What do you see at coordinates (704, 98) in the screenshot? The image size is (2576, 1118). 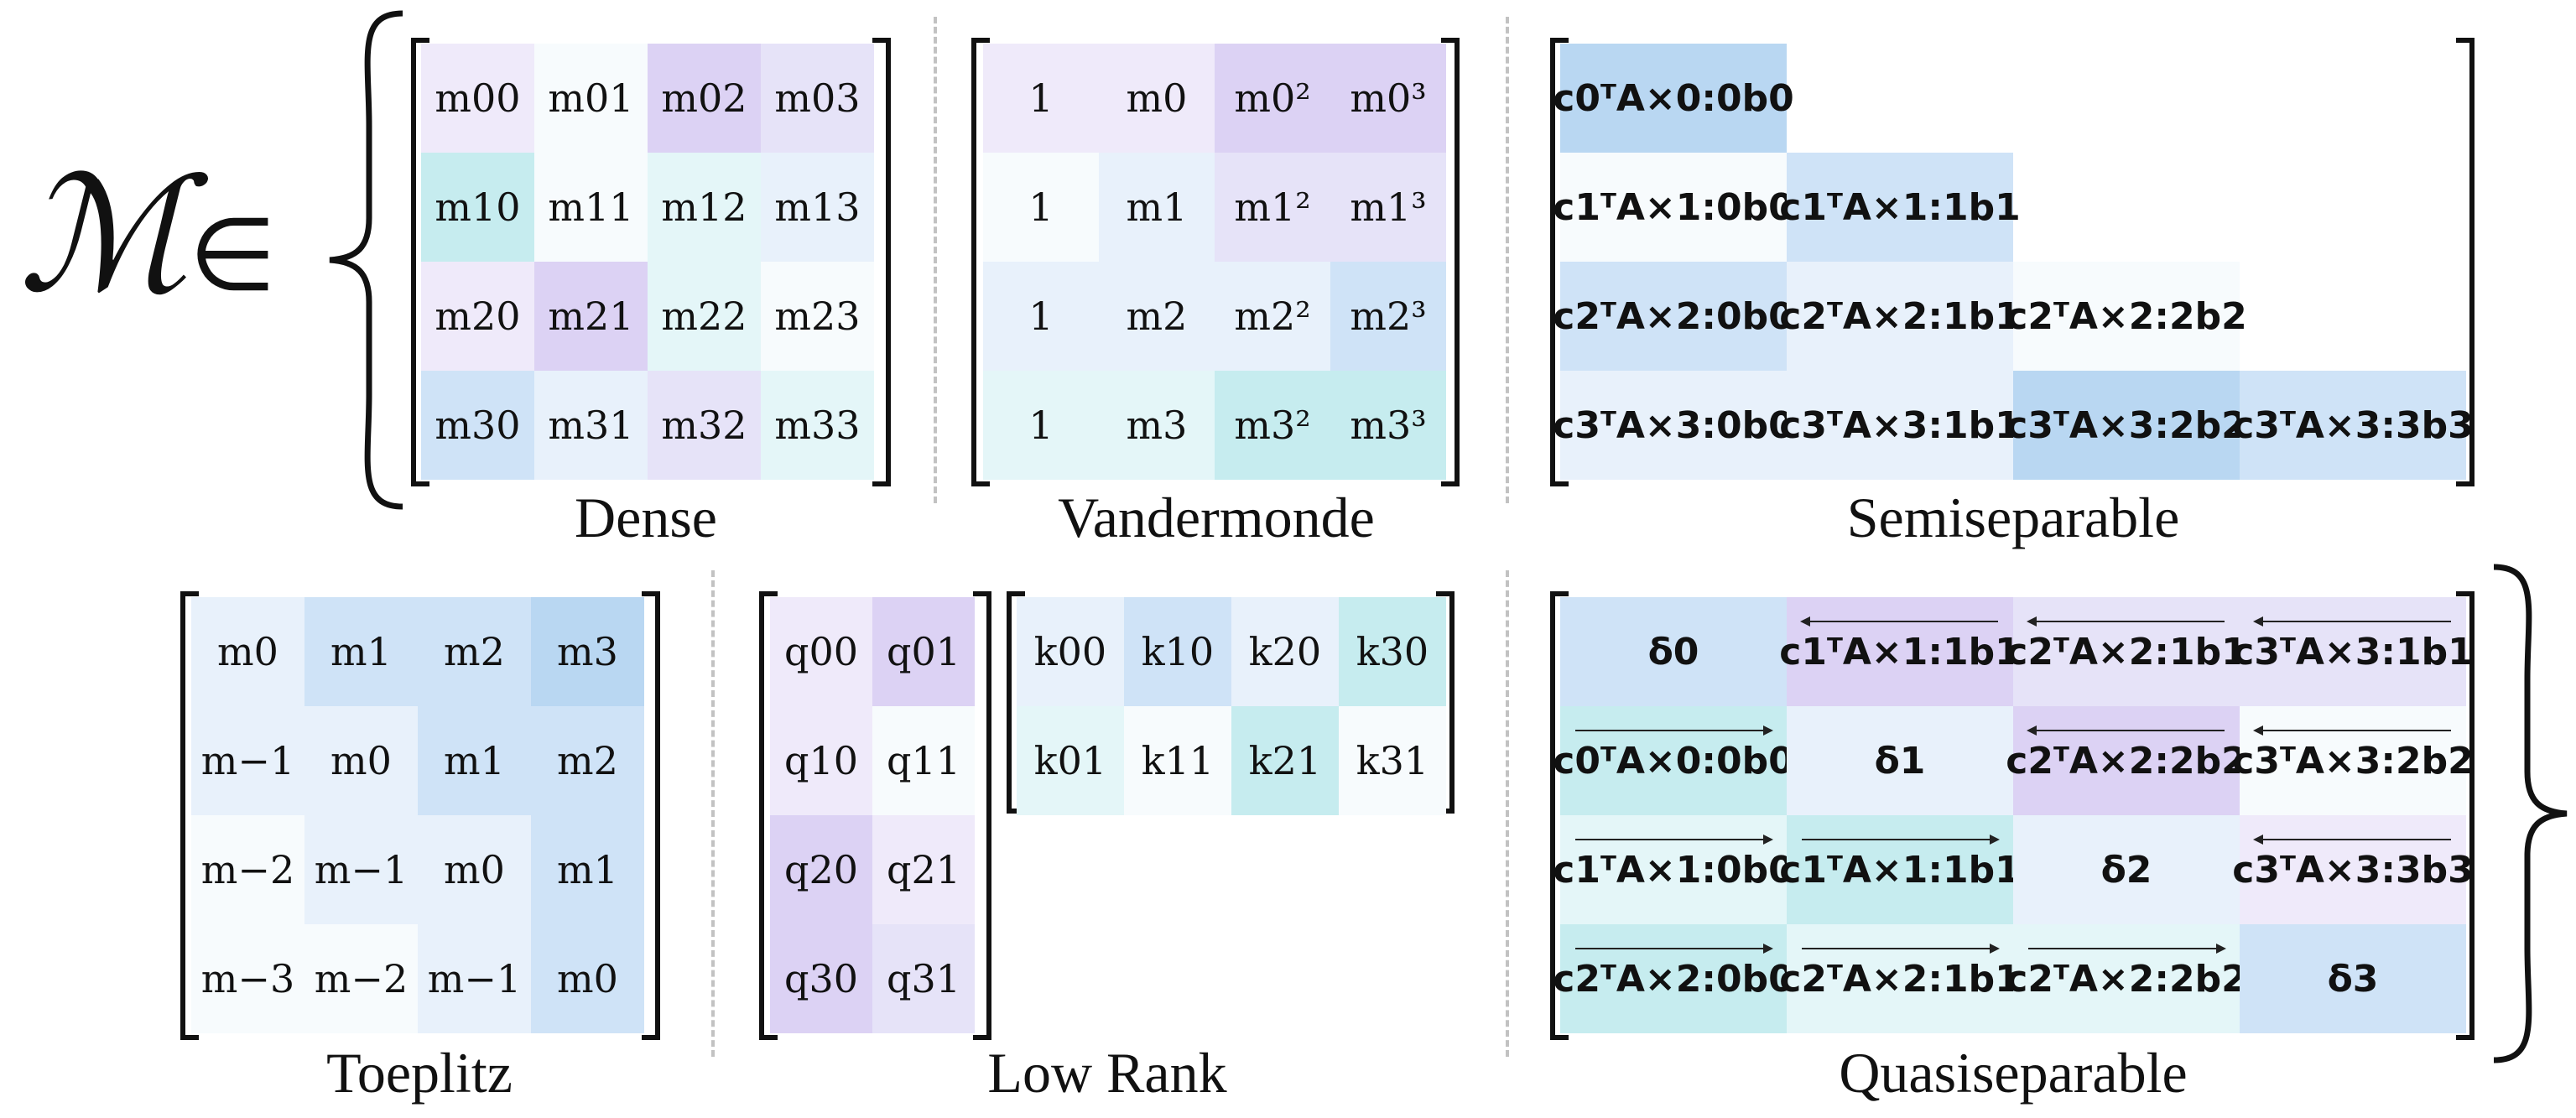 I see `dense-cell: m02` at bounding box center [704, 98].